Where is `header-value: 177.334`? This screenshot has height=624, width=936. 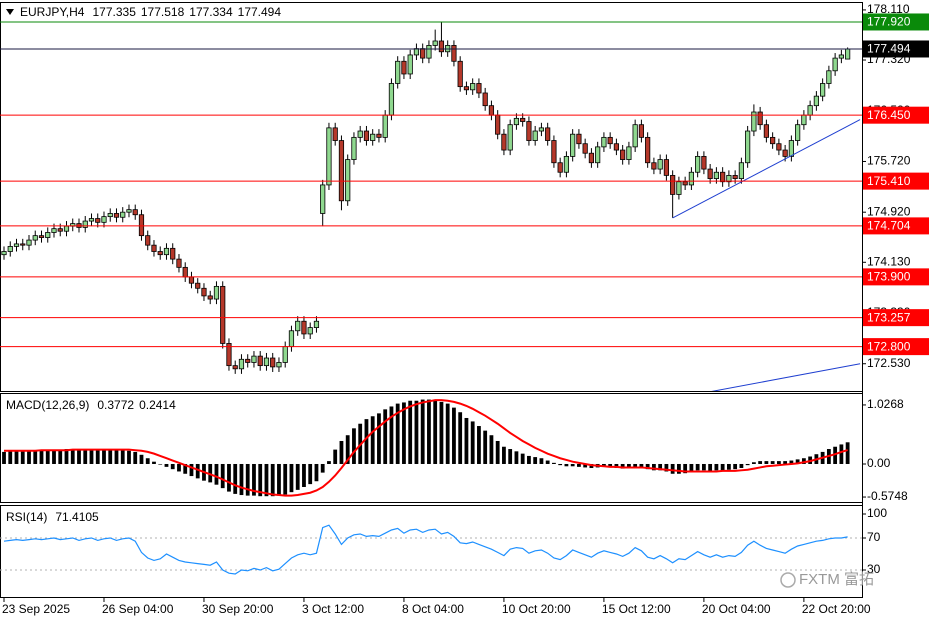 header-value: 177.334 is located at coordinates (211, 12).